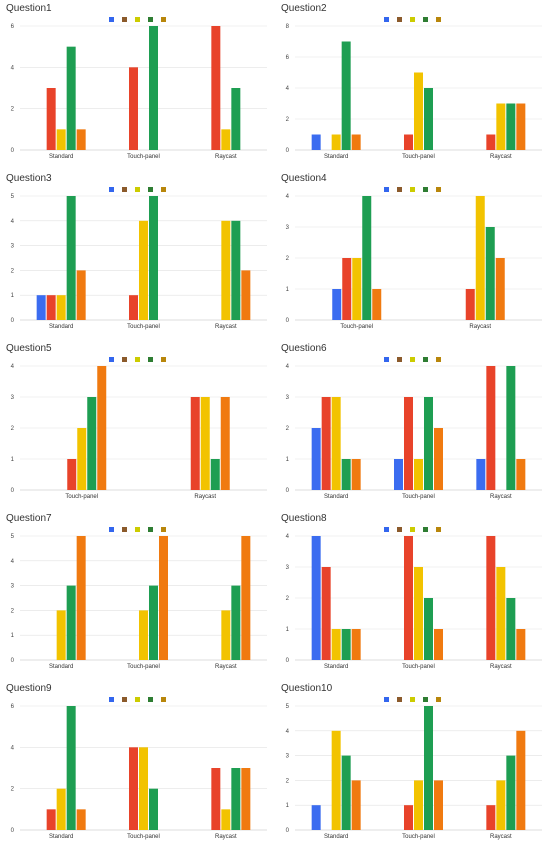 Image resolution: width=550 pixels, height=850 pixels. I want to click on chart-svg: 0 2 4 6 Standard Touch-panel Raycast, so click(139, 88).